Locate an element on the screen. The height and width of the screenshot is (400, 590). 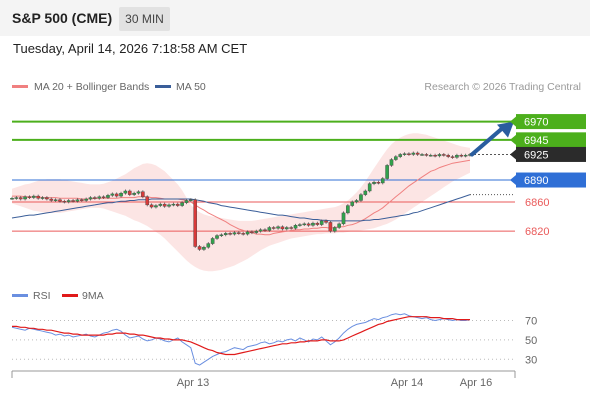
x-tick-label: Apr 14 is located at coordinates (407, 383).